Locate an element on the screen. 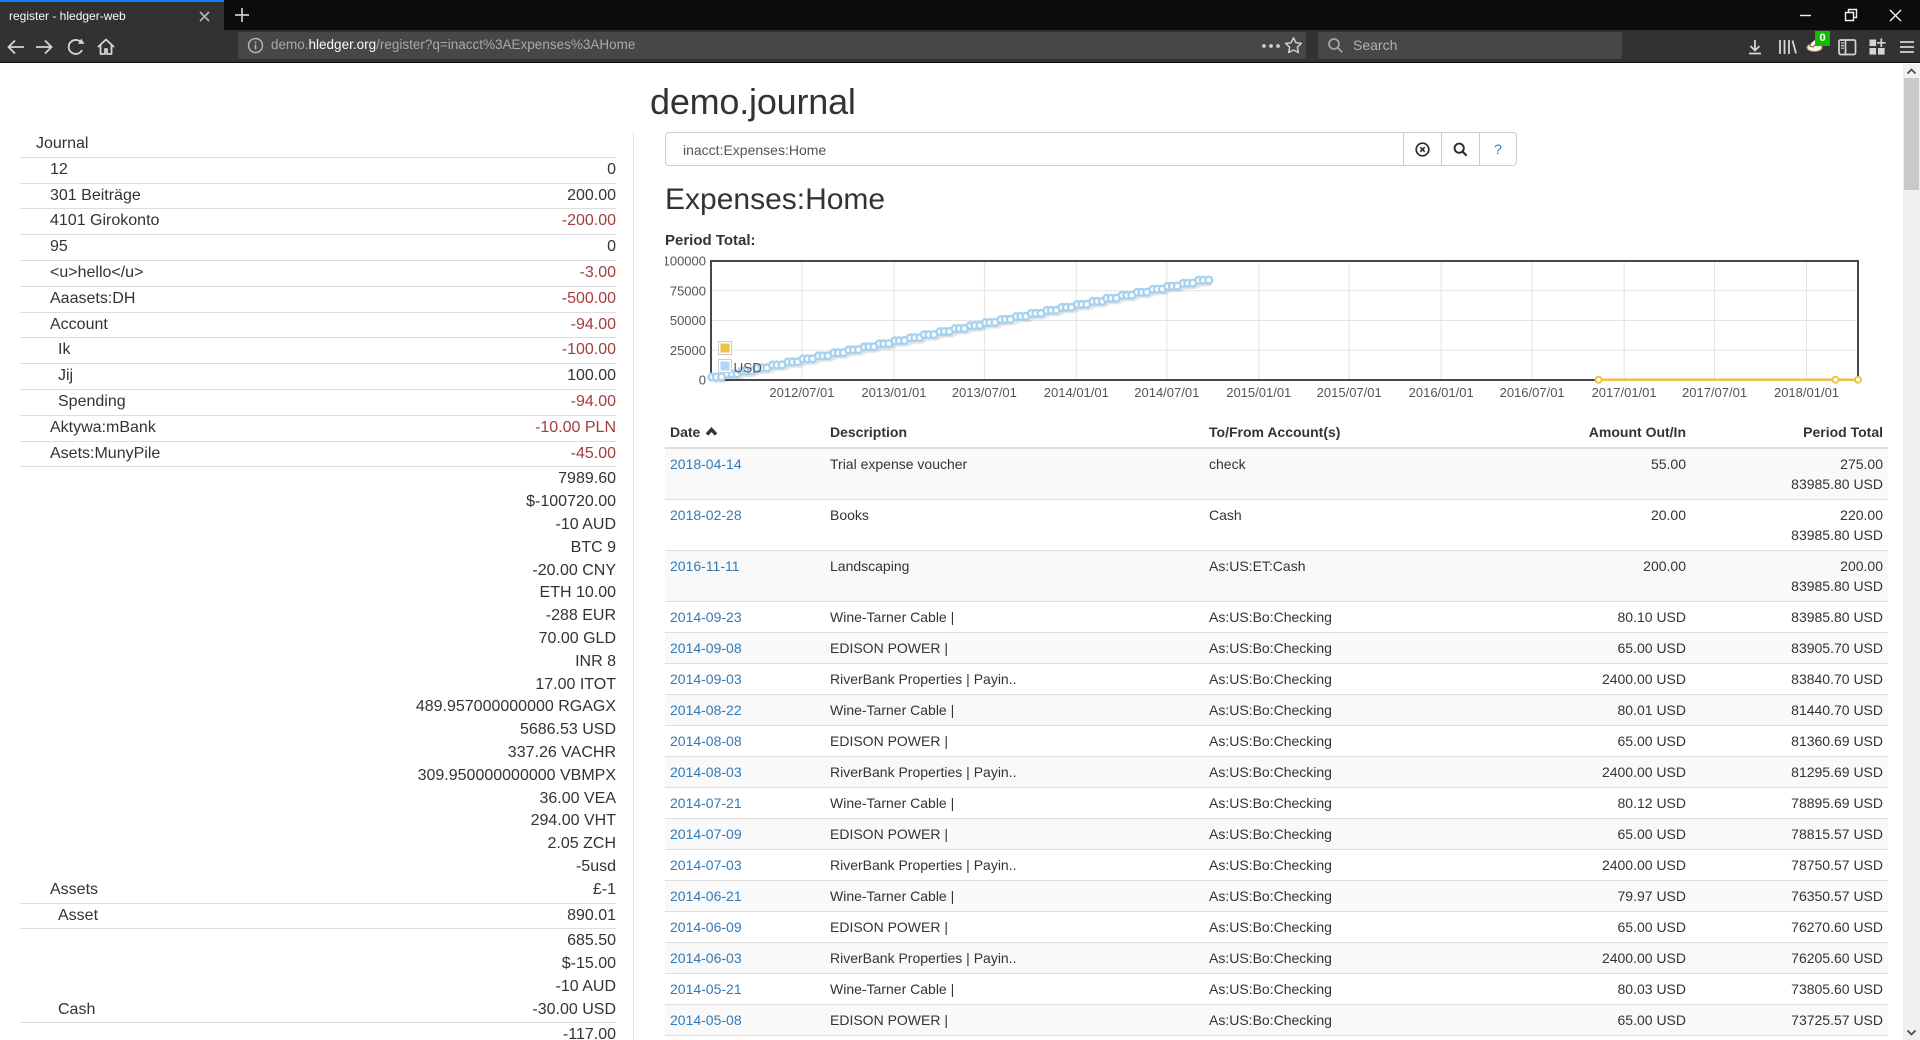 The width and height of the screenshot is (1920, 1040). svg-text: 2013/07/01 is located at coordinates (984, 392).